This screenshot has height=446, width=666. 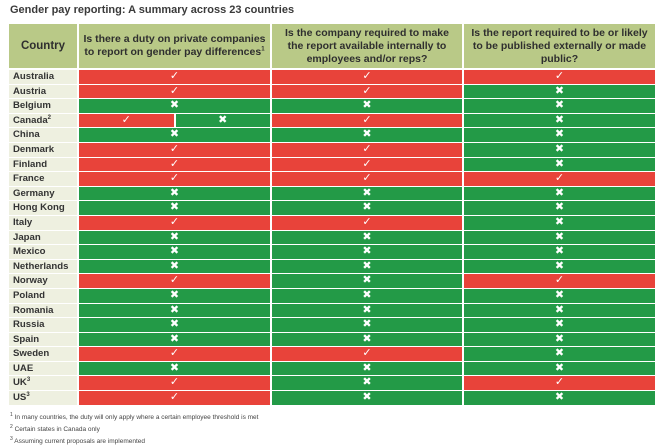 I want to click on country-label: Belgium, so click(x=32, y=105).